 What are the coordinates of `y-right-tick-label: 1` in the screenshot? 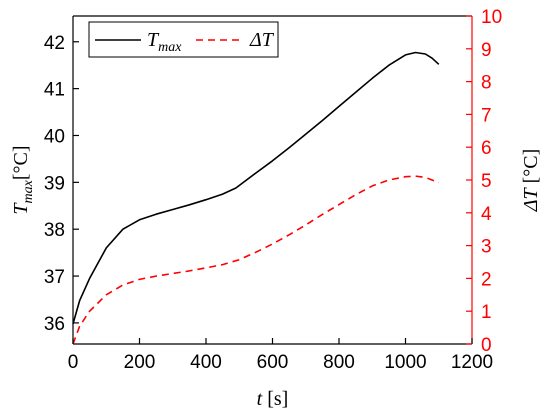 It's located at (486, 312).